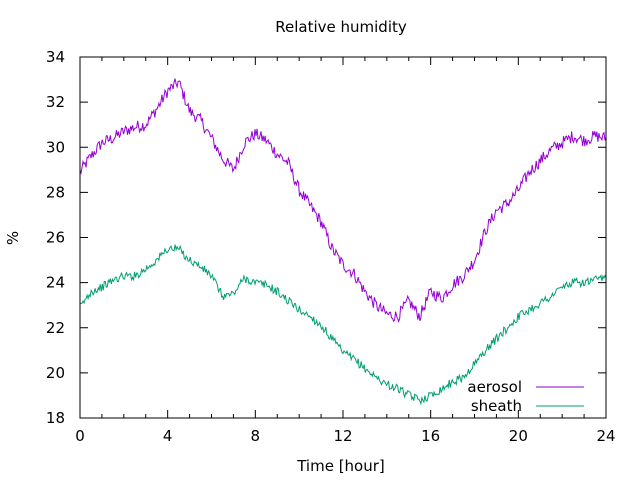 The height and width of the screenshot is (480, 640). I want to click on x-tick-label: 24, so click(605, 436).